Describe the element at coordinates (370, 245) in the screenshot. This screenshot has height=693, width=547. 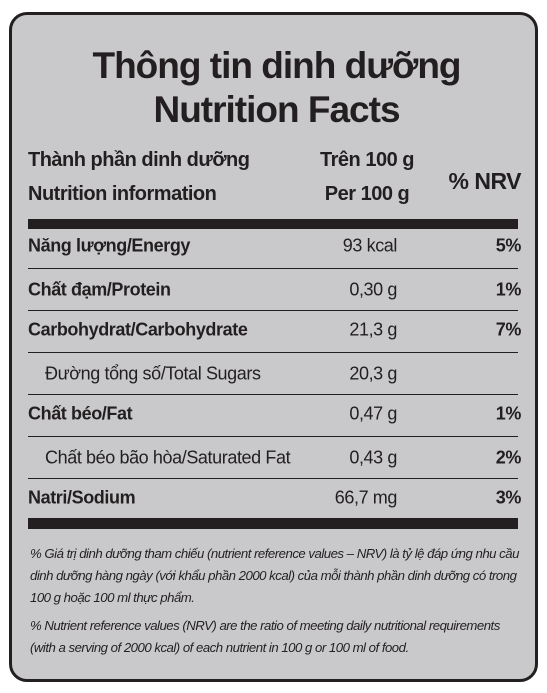
I see `nutrient-amount: 93 kcal` at that location.